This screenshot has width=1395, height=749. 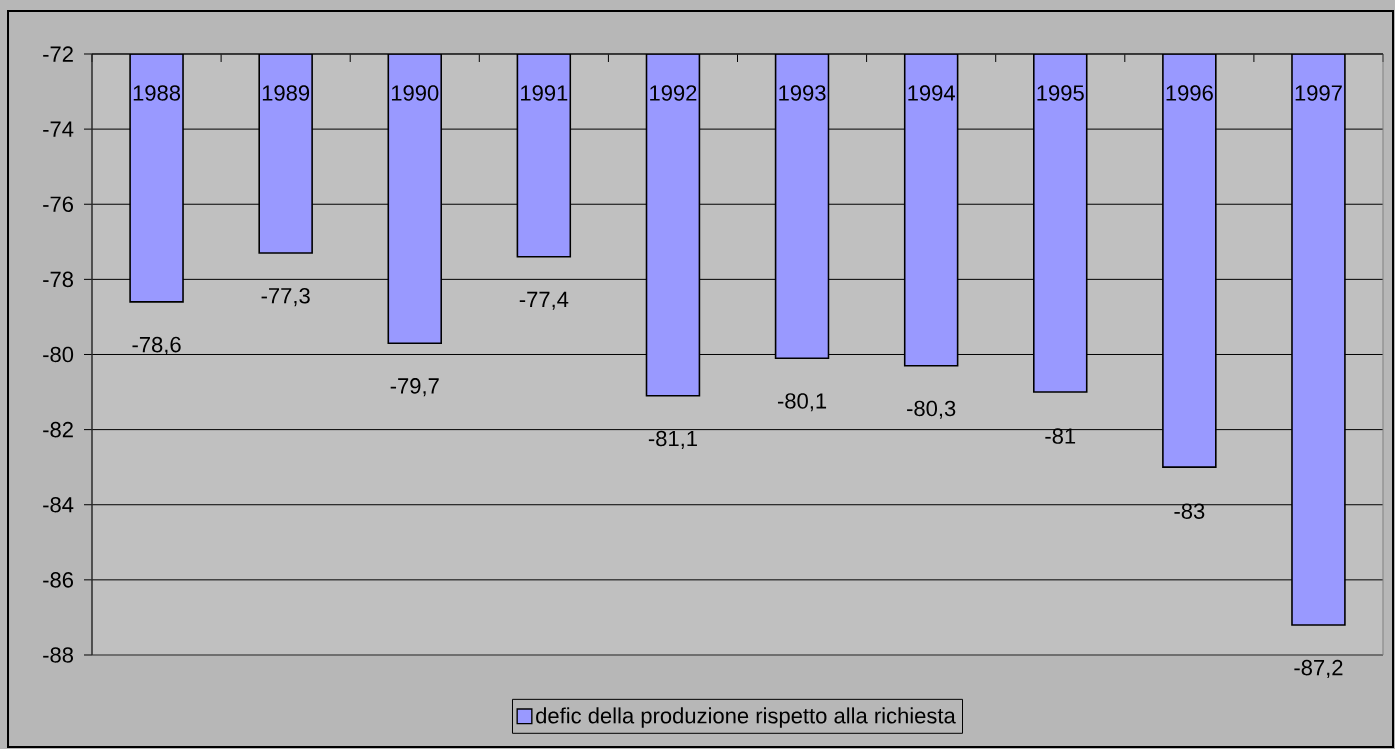 I want to click on x-tick-label: 1992, so click(x=673, y=93).